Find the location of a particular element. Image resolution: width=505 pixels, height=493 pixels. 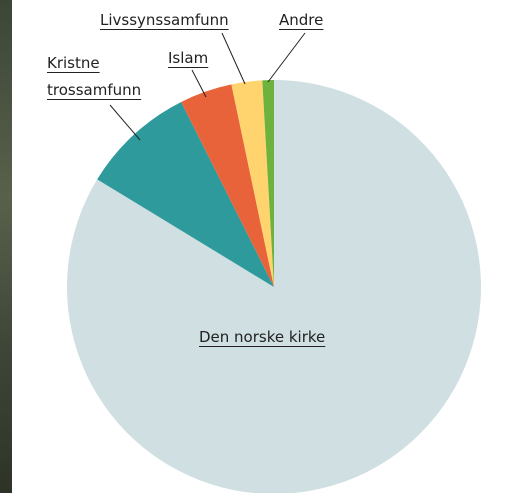

slice-label: Den norske kirke is located at coordinates (262, 337).